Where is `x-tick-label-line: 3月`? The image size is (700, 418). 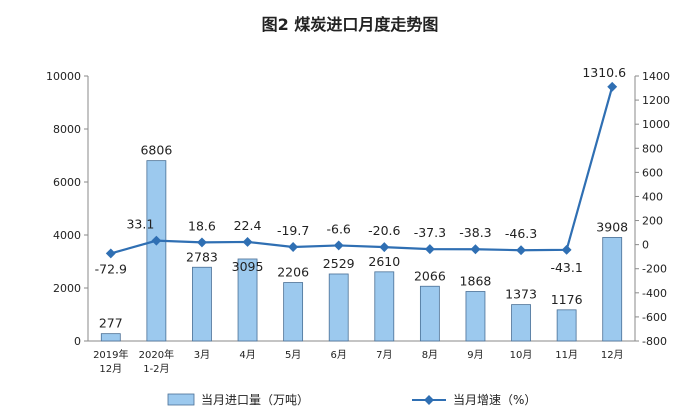
x-tick-label-line: 3月 is located at coordinates (202, 355).